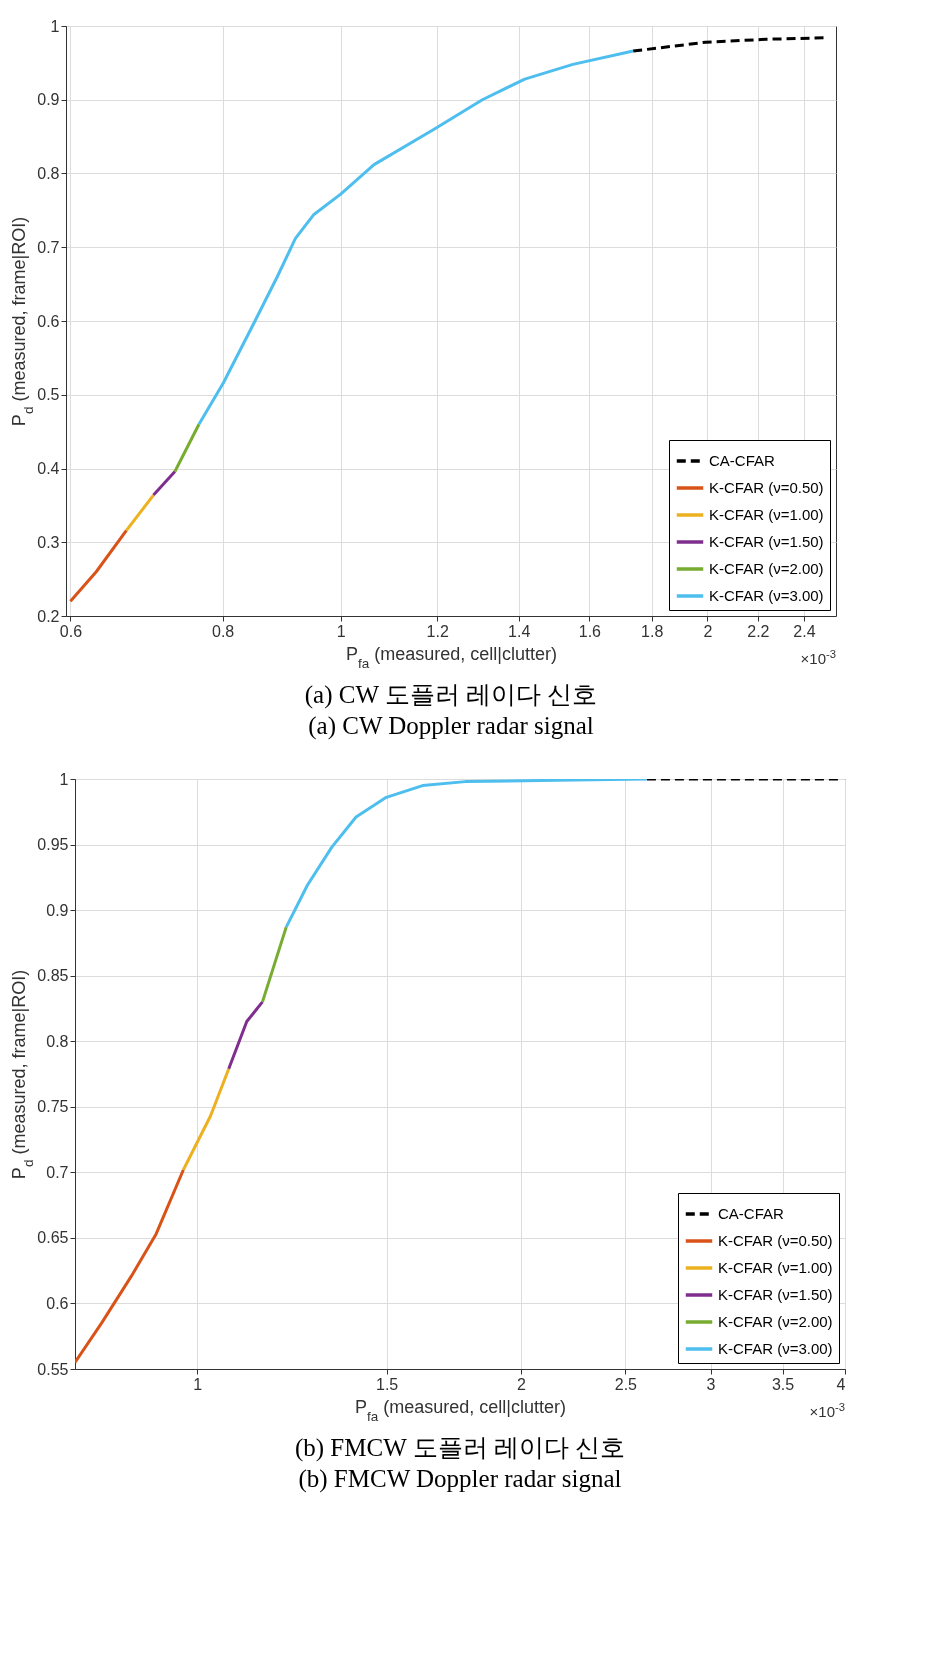 This screenshot has width=936, height=1680. I want to click on text: (a) CW Doppler radar signal, so click(451, 726).